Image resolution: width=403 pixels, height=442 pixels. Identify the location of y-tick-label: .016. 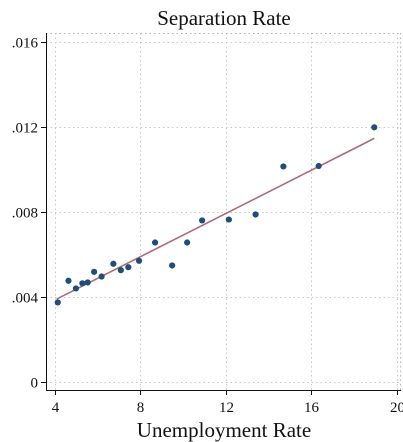
(25, 44).